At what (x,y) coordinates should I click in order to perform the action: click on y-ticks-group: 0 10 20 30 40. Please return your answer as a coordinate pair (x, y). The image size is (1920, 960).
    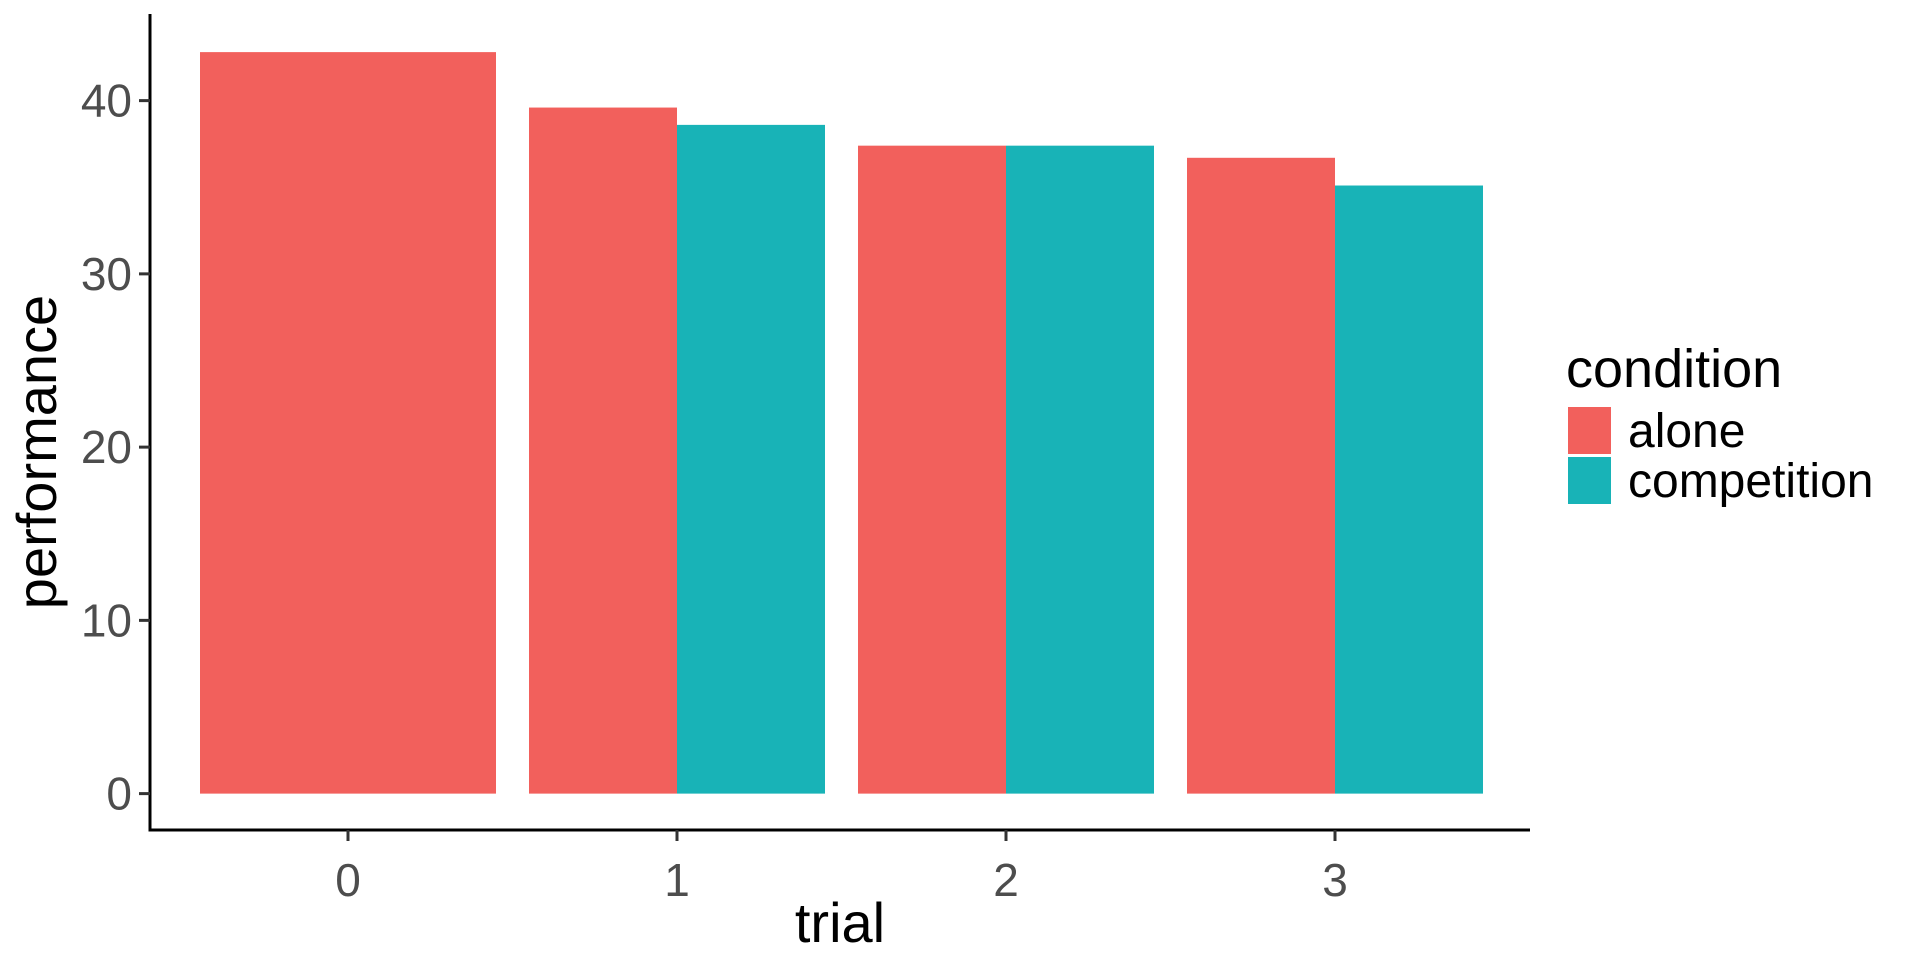
    Looking at the image, I should click on (115, 447).